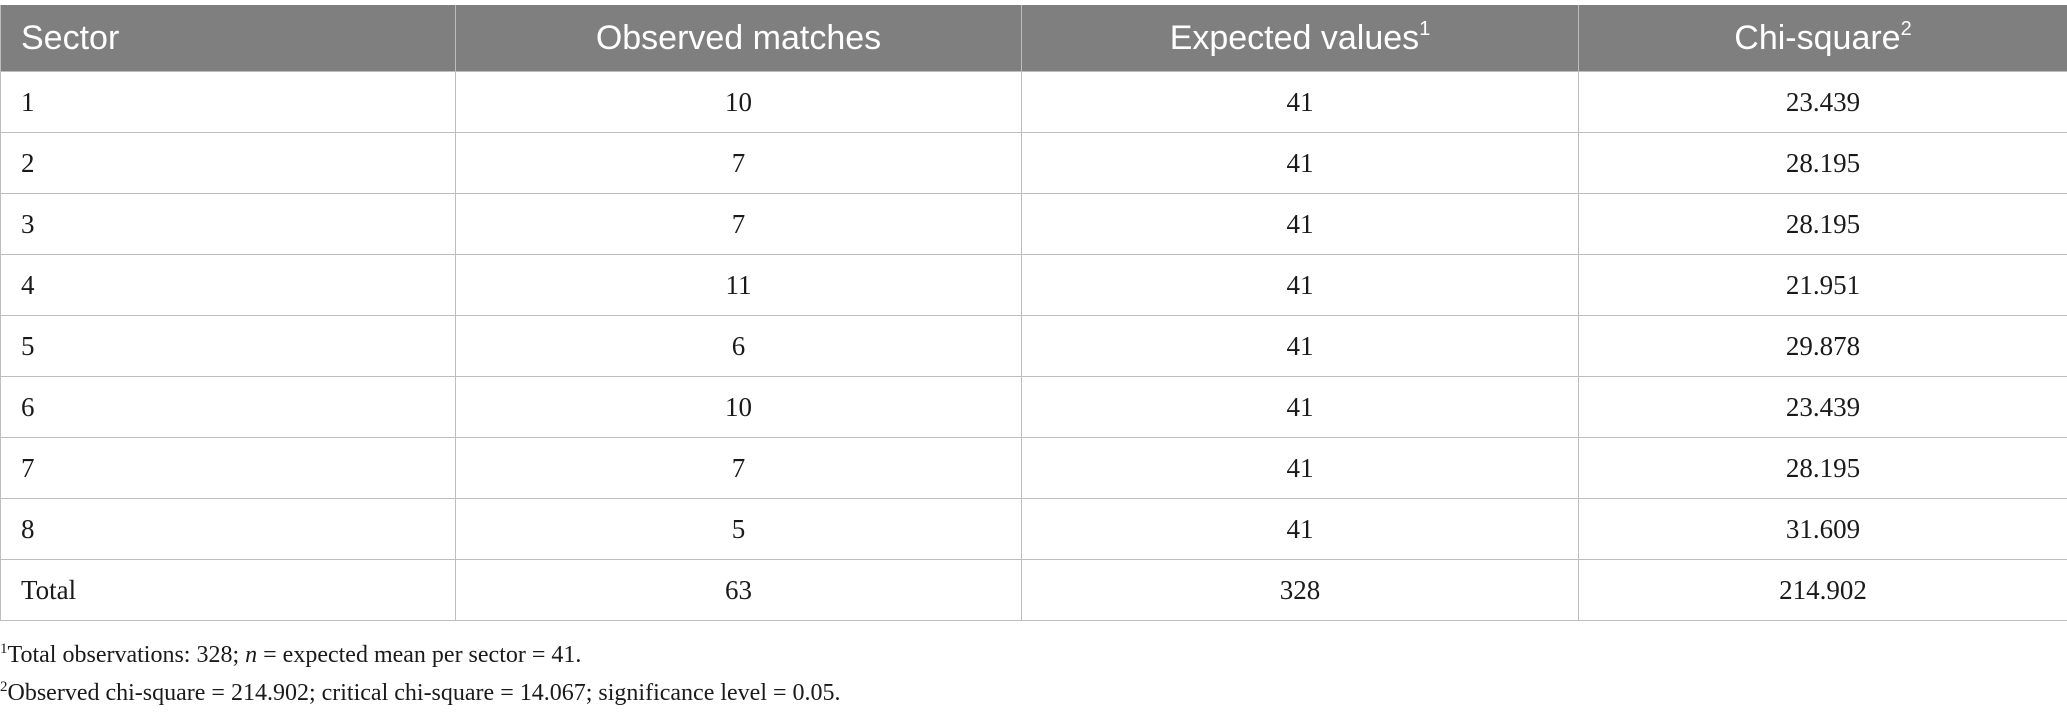 Image resolution: width=2067 pixels, height=715 pixels. Describe the element at coordinates (228, 224) in the screenshot. I see `cell-sector: 3` at that location.